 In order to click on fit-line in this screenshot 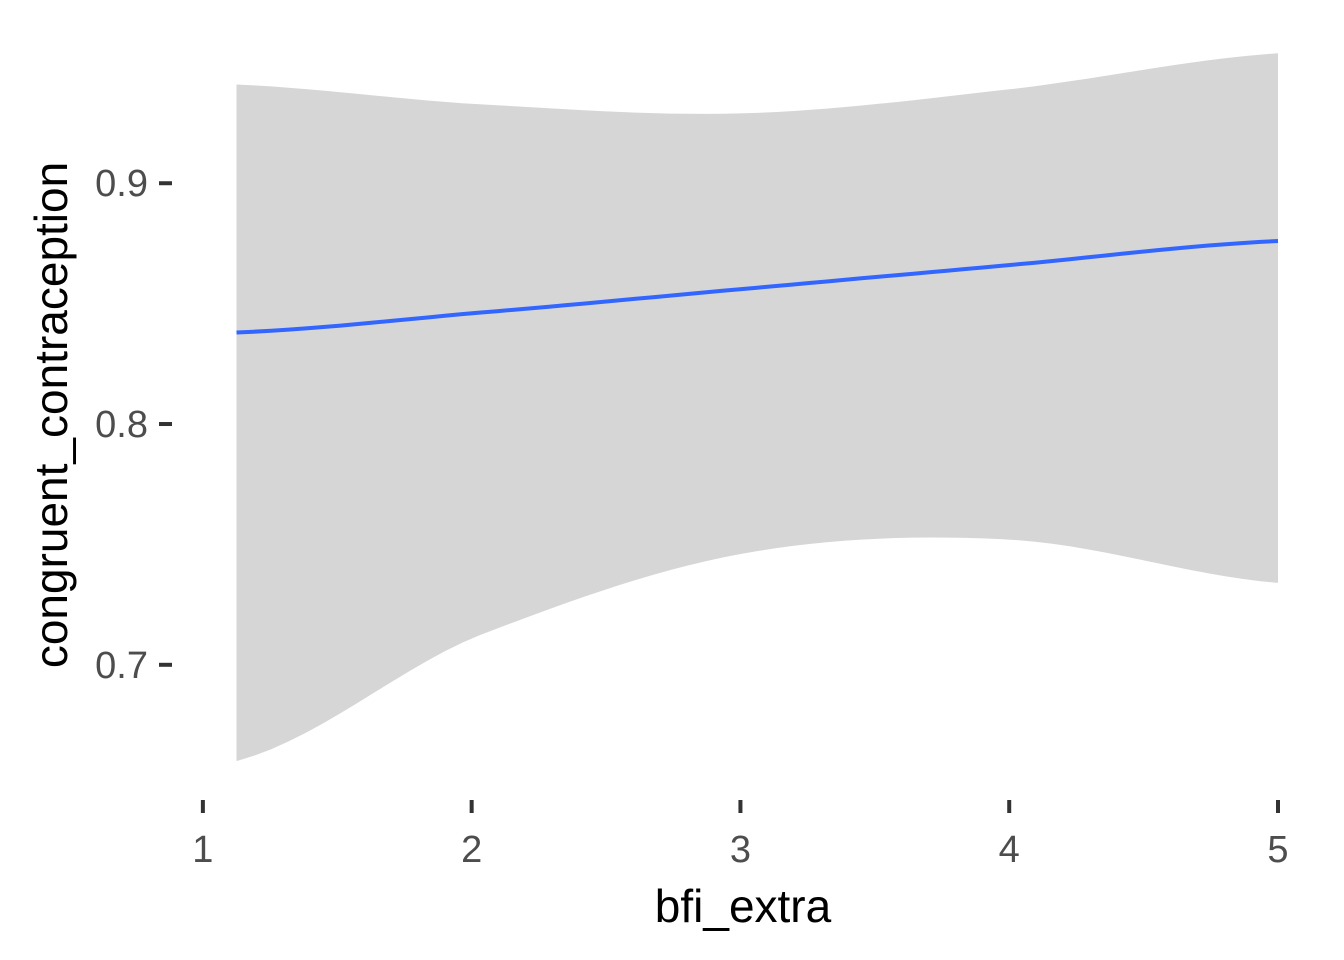, I will do `click(757, 287)`.